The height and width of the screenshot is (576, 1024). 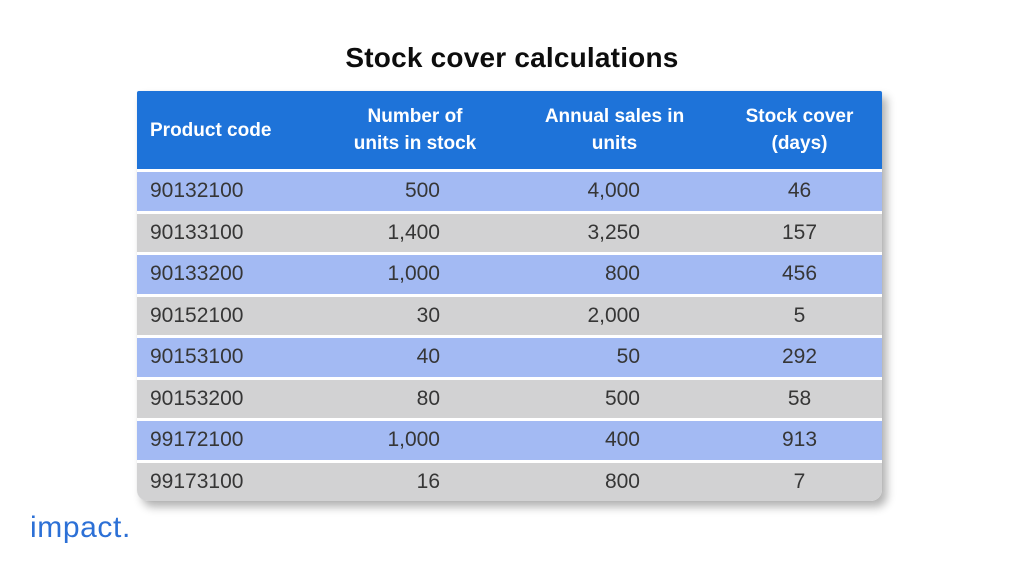 I want to click on column-header-units-in-stock: Number of units in stock, so click(x=415, y=130).